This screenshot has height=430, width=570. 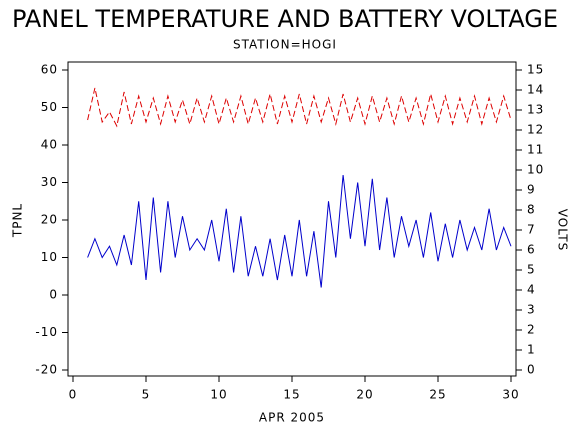 What do you see at coordinates (531, 190) in the screenshot?
I see `y2-tick-label: 9` at bounding box center [531, 190].